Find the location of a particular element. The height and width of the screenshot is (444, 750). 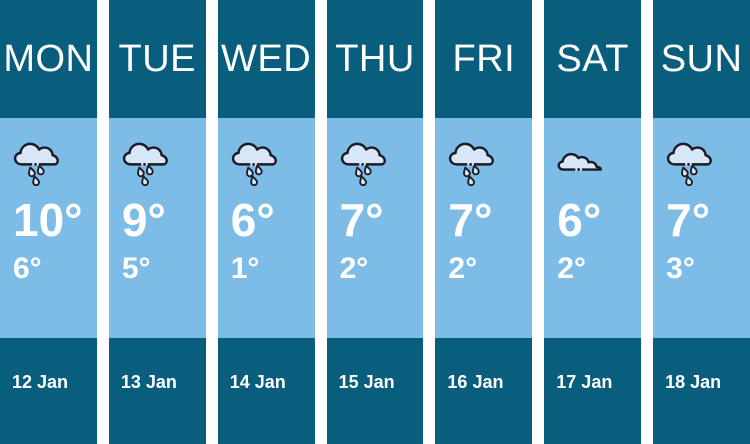

day-name: MON is located at coordinates (48, 58).